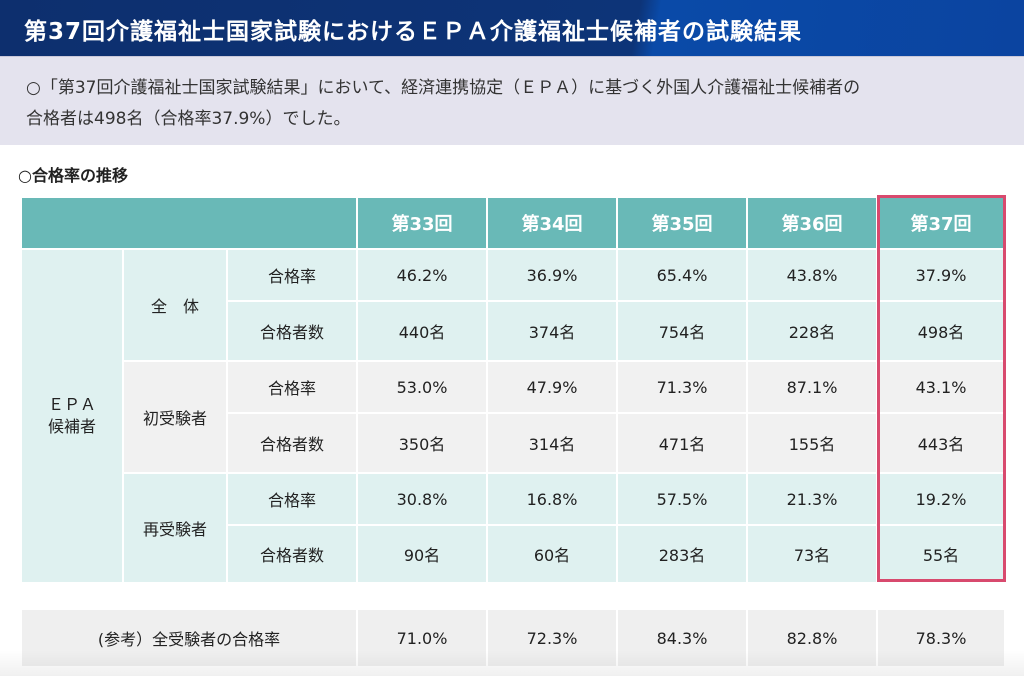 This screenshot has width=1024, height=676. What do you see at coordinates (941, 554) in the screenshot?
I see `table-cell: 55名` at bounding box center [941, 554].